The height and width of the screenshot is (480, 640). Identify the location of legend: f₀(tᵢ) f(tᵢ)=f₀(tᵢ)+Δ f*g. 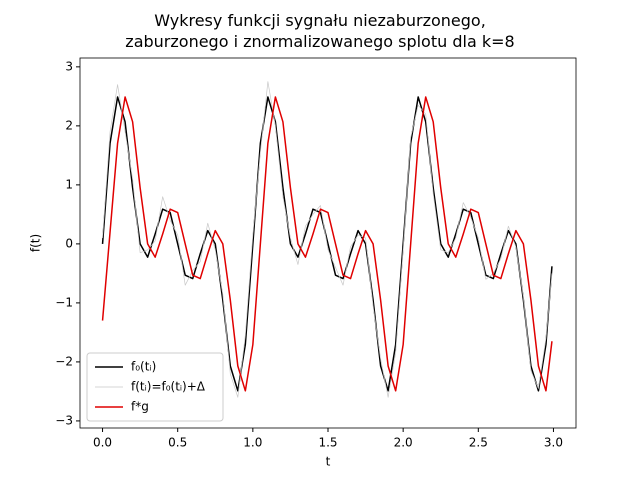
(155, 387).